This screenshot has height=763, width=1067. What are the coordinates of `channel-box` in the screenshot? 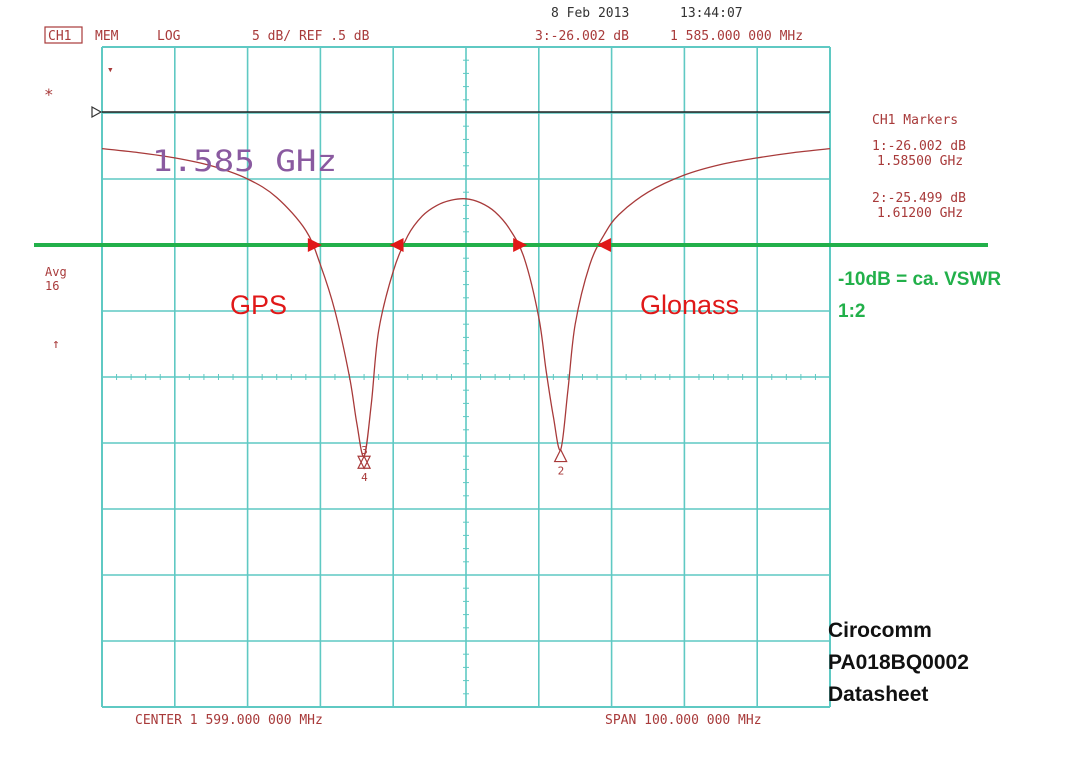 It's located at (63, 35).